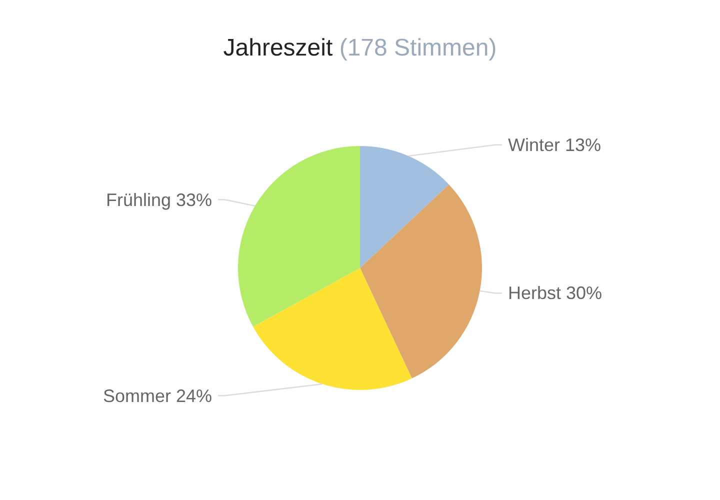  I want to click on slice-label: Herbst 30%, so click(555, 293).